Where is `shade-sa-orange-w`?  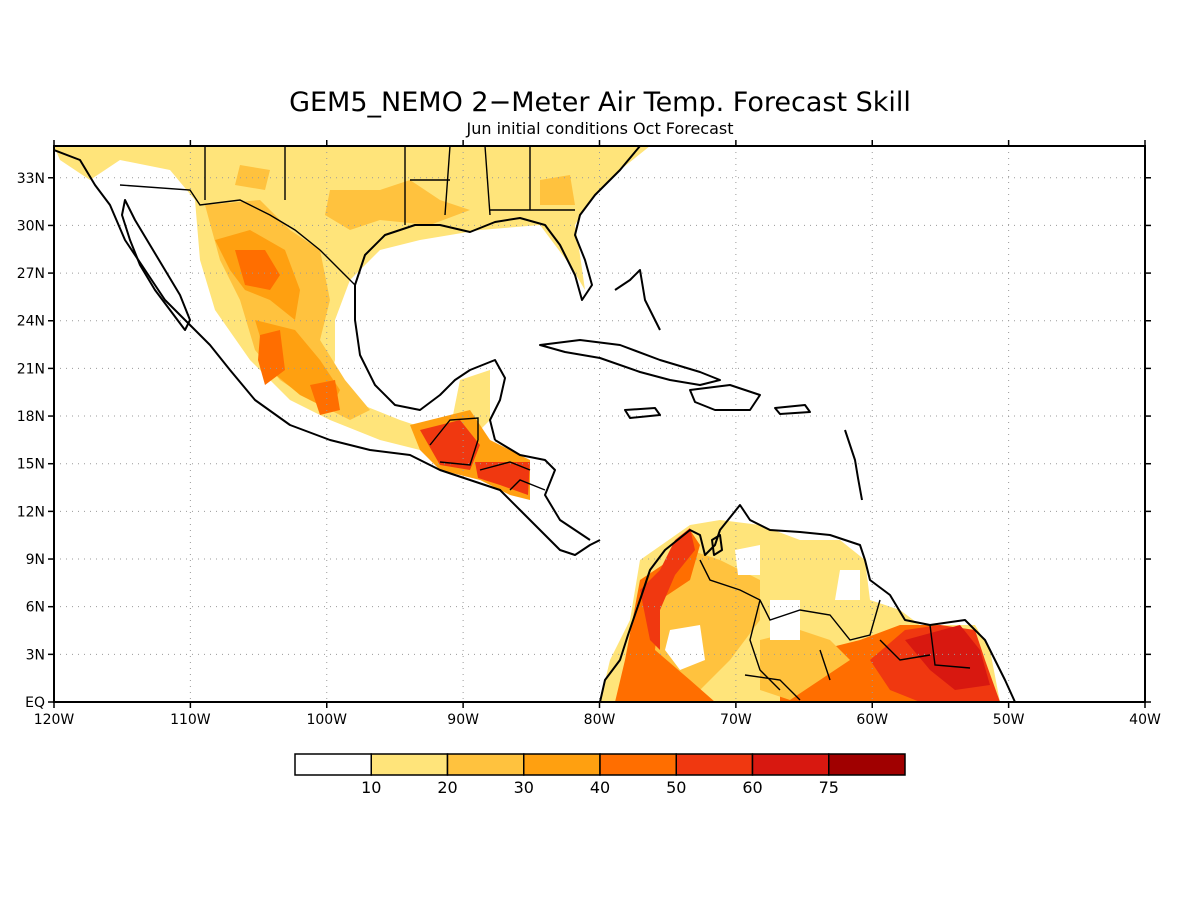
shade-sa-orange-w is located at coordinates (665, 616).